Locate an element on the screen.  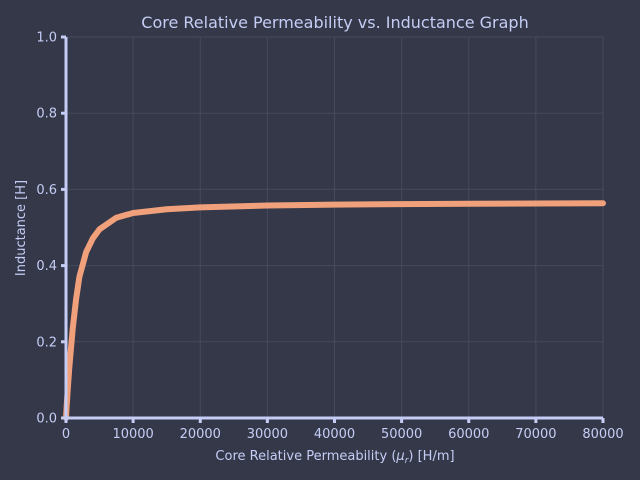
y-tick-label: 0.0 is located at coordinates (46, 419).